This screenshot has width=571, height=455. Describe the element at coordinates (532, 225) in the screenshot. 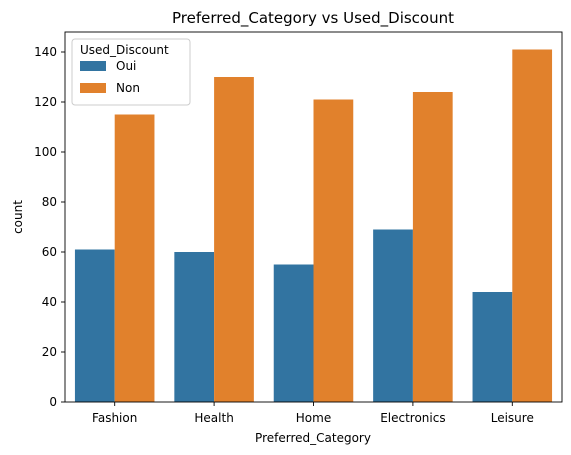

I see `bar-leisure-non` at that location.